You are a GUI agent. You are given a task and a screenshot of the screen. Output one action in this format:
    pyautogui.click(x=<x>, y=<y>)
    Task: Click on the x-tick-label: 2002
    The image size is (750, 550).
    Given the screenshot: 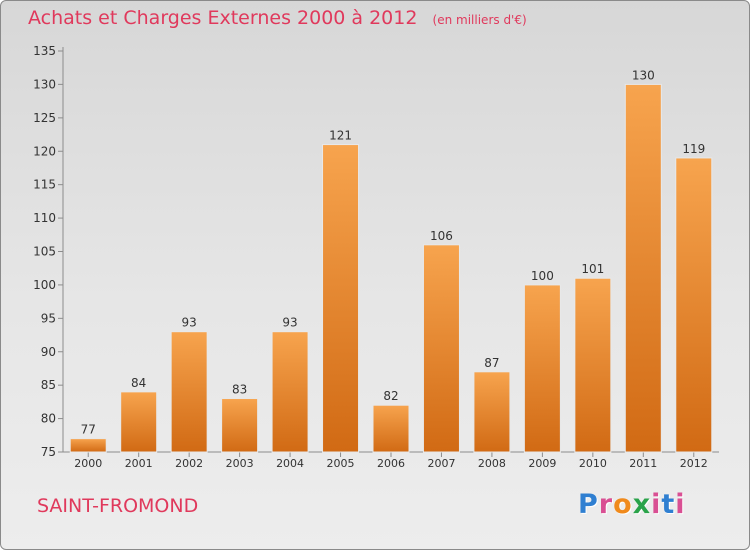 What is the action you would take?
    pyautogui.click(x=189, y=463)
    